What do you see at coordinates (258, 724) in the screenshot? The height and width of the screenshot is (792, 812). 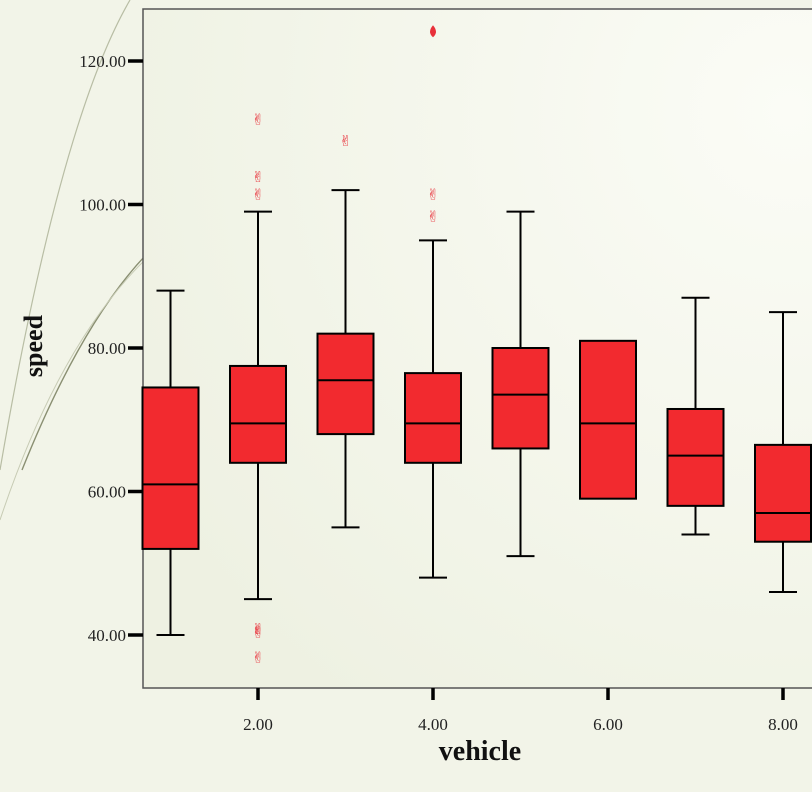 I see `x-tick-label: 2.00` at bounding box center [258, 724].